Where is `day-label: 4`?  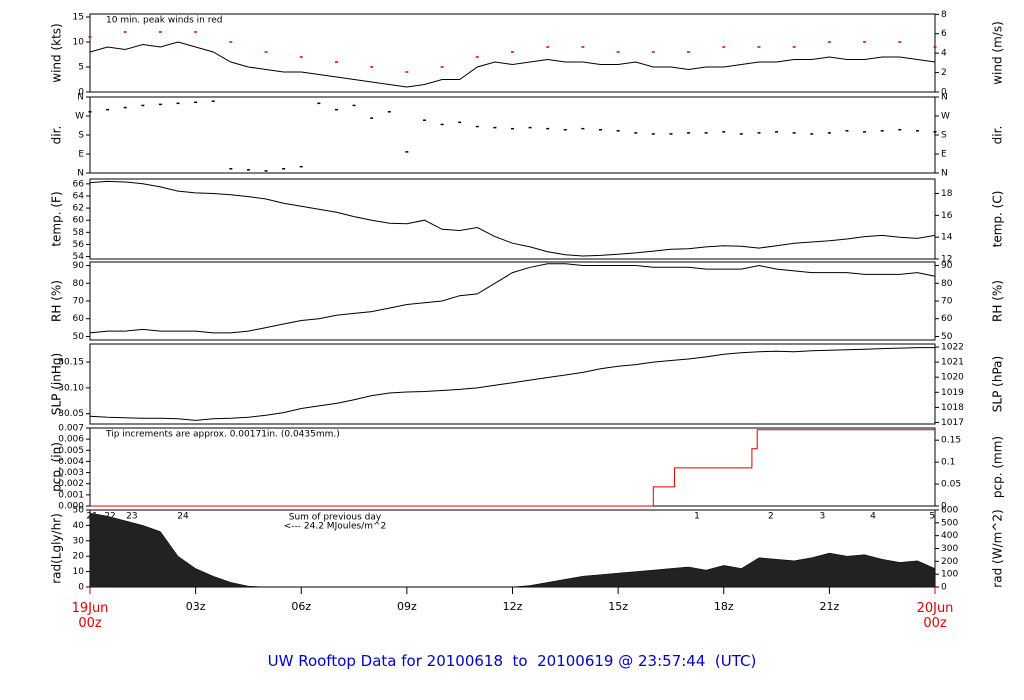 day-label: 4 is located at coordinates (873, 517).